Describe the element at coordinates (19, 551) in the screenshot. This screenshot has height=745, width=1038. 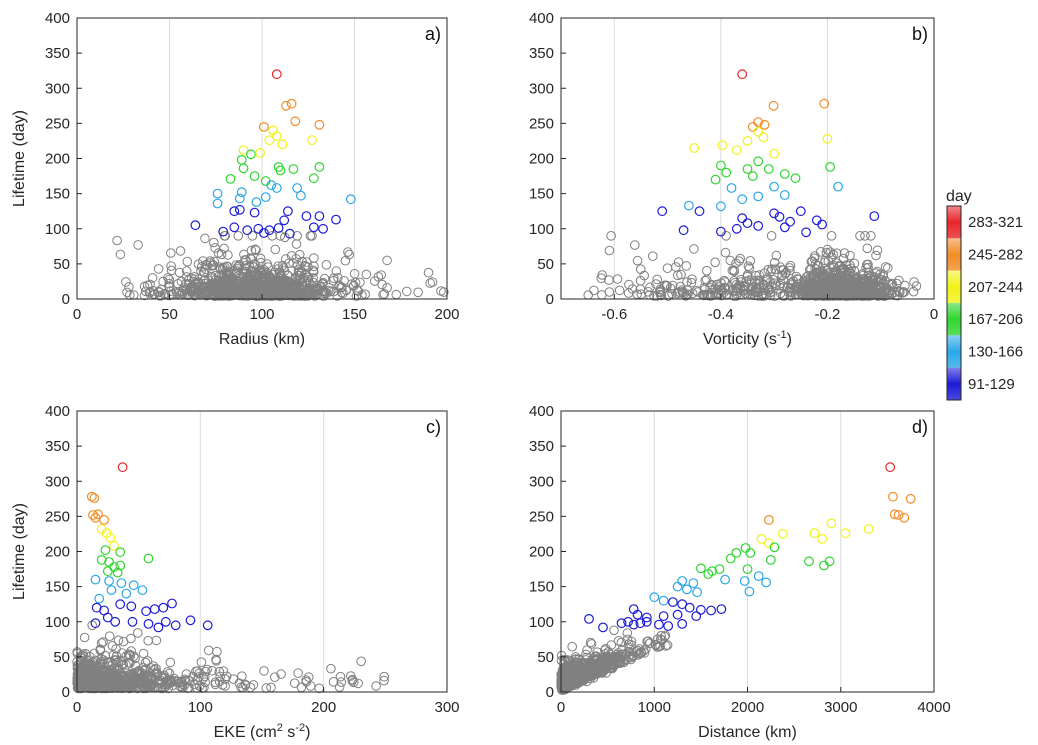
I see `y-axis-label: Lifetime (day)` at that location.